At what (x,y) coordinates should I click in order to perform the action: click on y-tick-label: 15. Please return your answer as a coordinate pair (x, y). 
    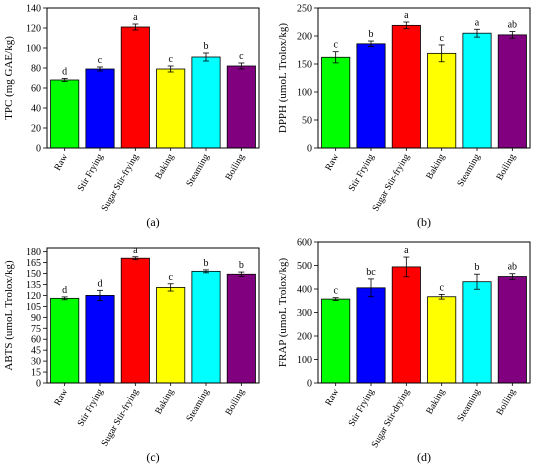
    Looking at the image, I should click on (36, 373).